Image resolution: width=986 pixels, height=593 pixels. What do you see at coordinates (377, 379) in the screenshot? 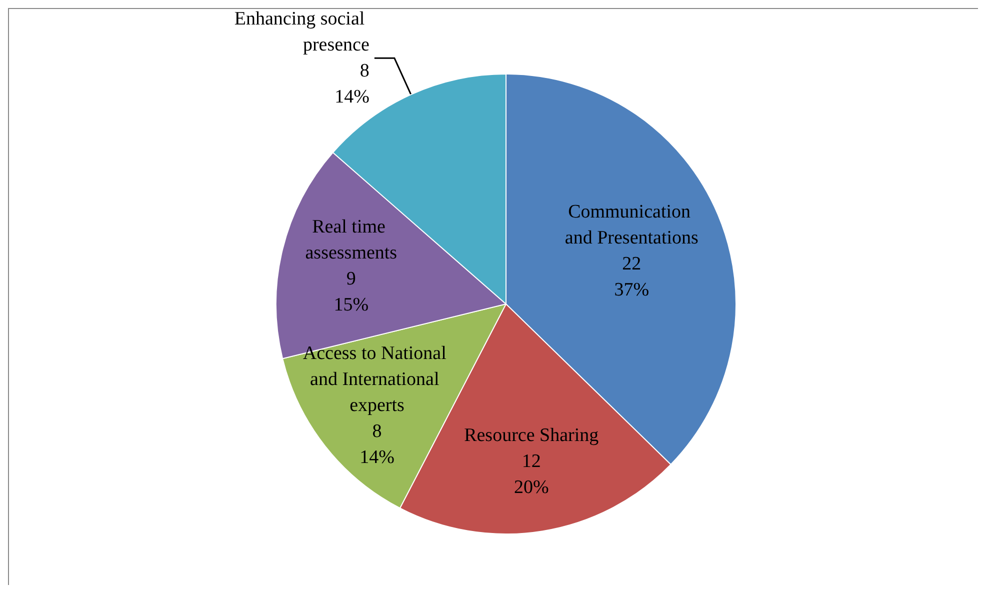
I see `slice-label: Access to National and International experts` at bounding box center [377, 379].